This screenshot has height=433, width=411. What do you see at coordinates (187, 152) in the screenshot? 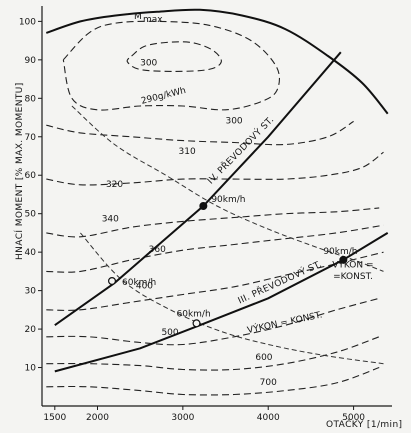
I see `bsfc-contour-label: 310` at bounding box center [187, 152].